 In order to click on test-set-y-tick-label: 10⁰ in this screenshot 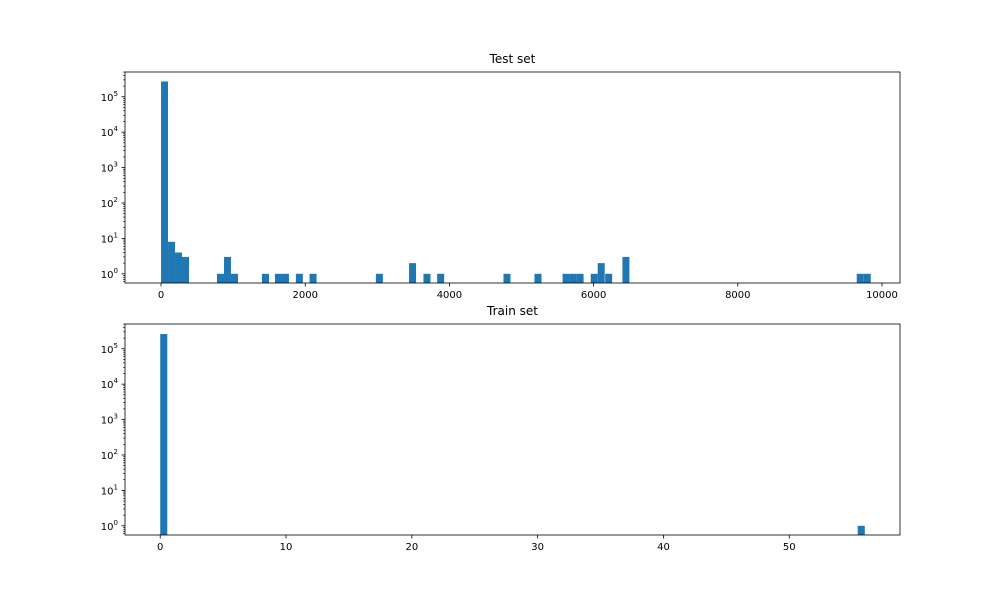, I will do `click(109, 274)`.